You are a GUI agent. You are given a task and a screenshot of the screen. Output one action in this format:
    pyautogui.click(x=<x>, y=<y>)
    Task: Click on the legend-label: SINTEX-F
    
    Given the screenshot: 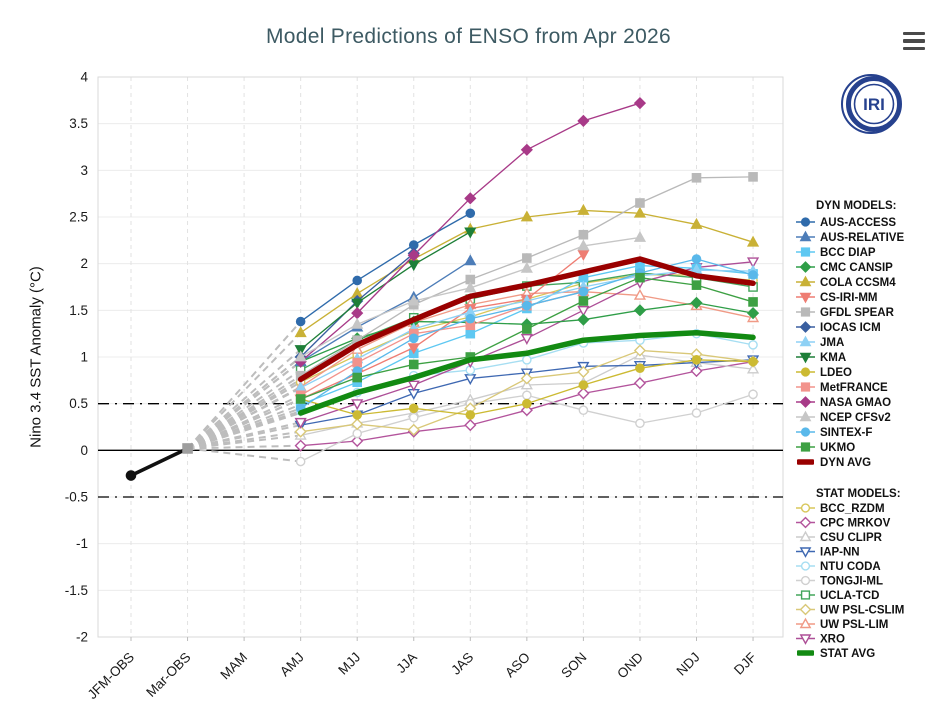 What is the action you would take?
    pyautogui.click(x=846, y=433)
    